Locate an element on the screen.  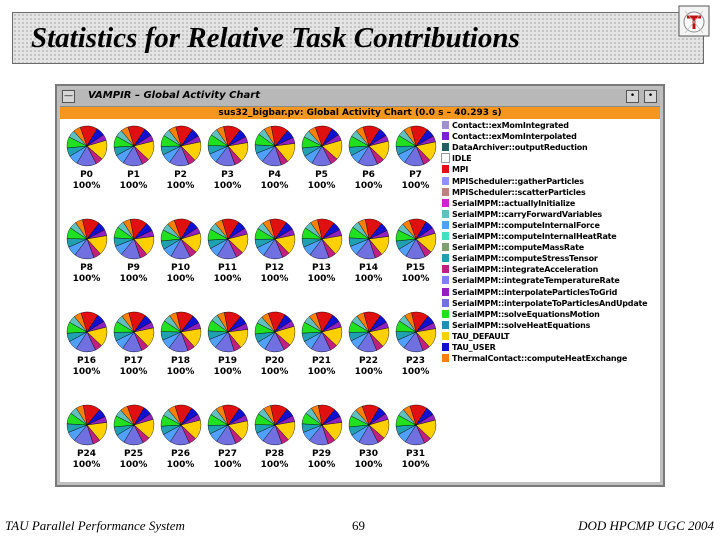
legend-label: IDLE is located at coordinates (462, 159).